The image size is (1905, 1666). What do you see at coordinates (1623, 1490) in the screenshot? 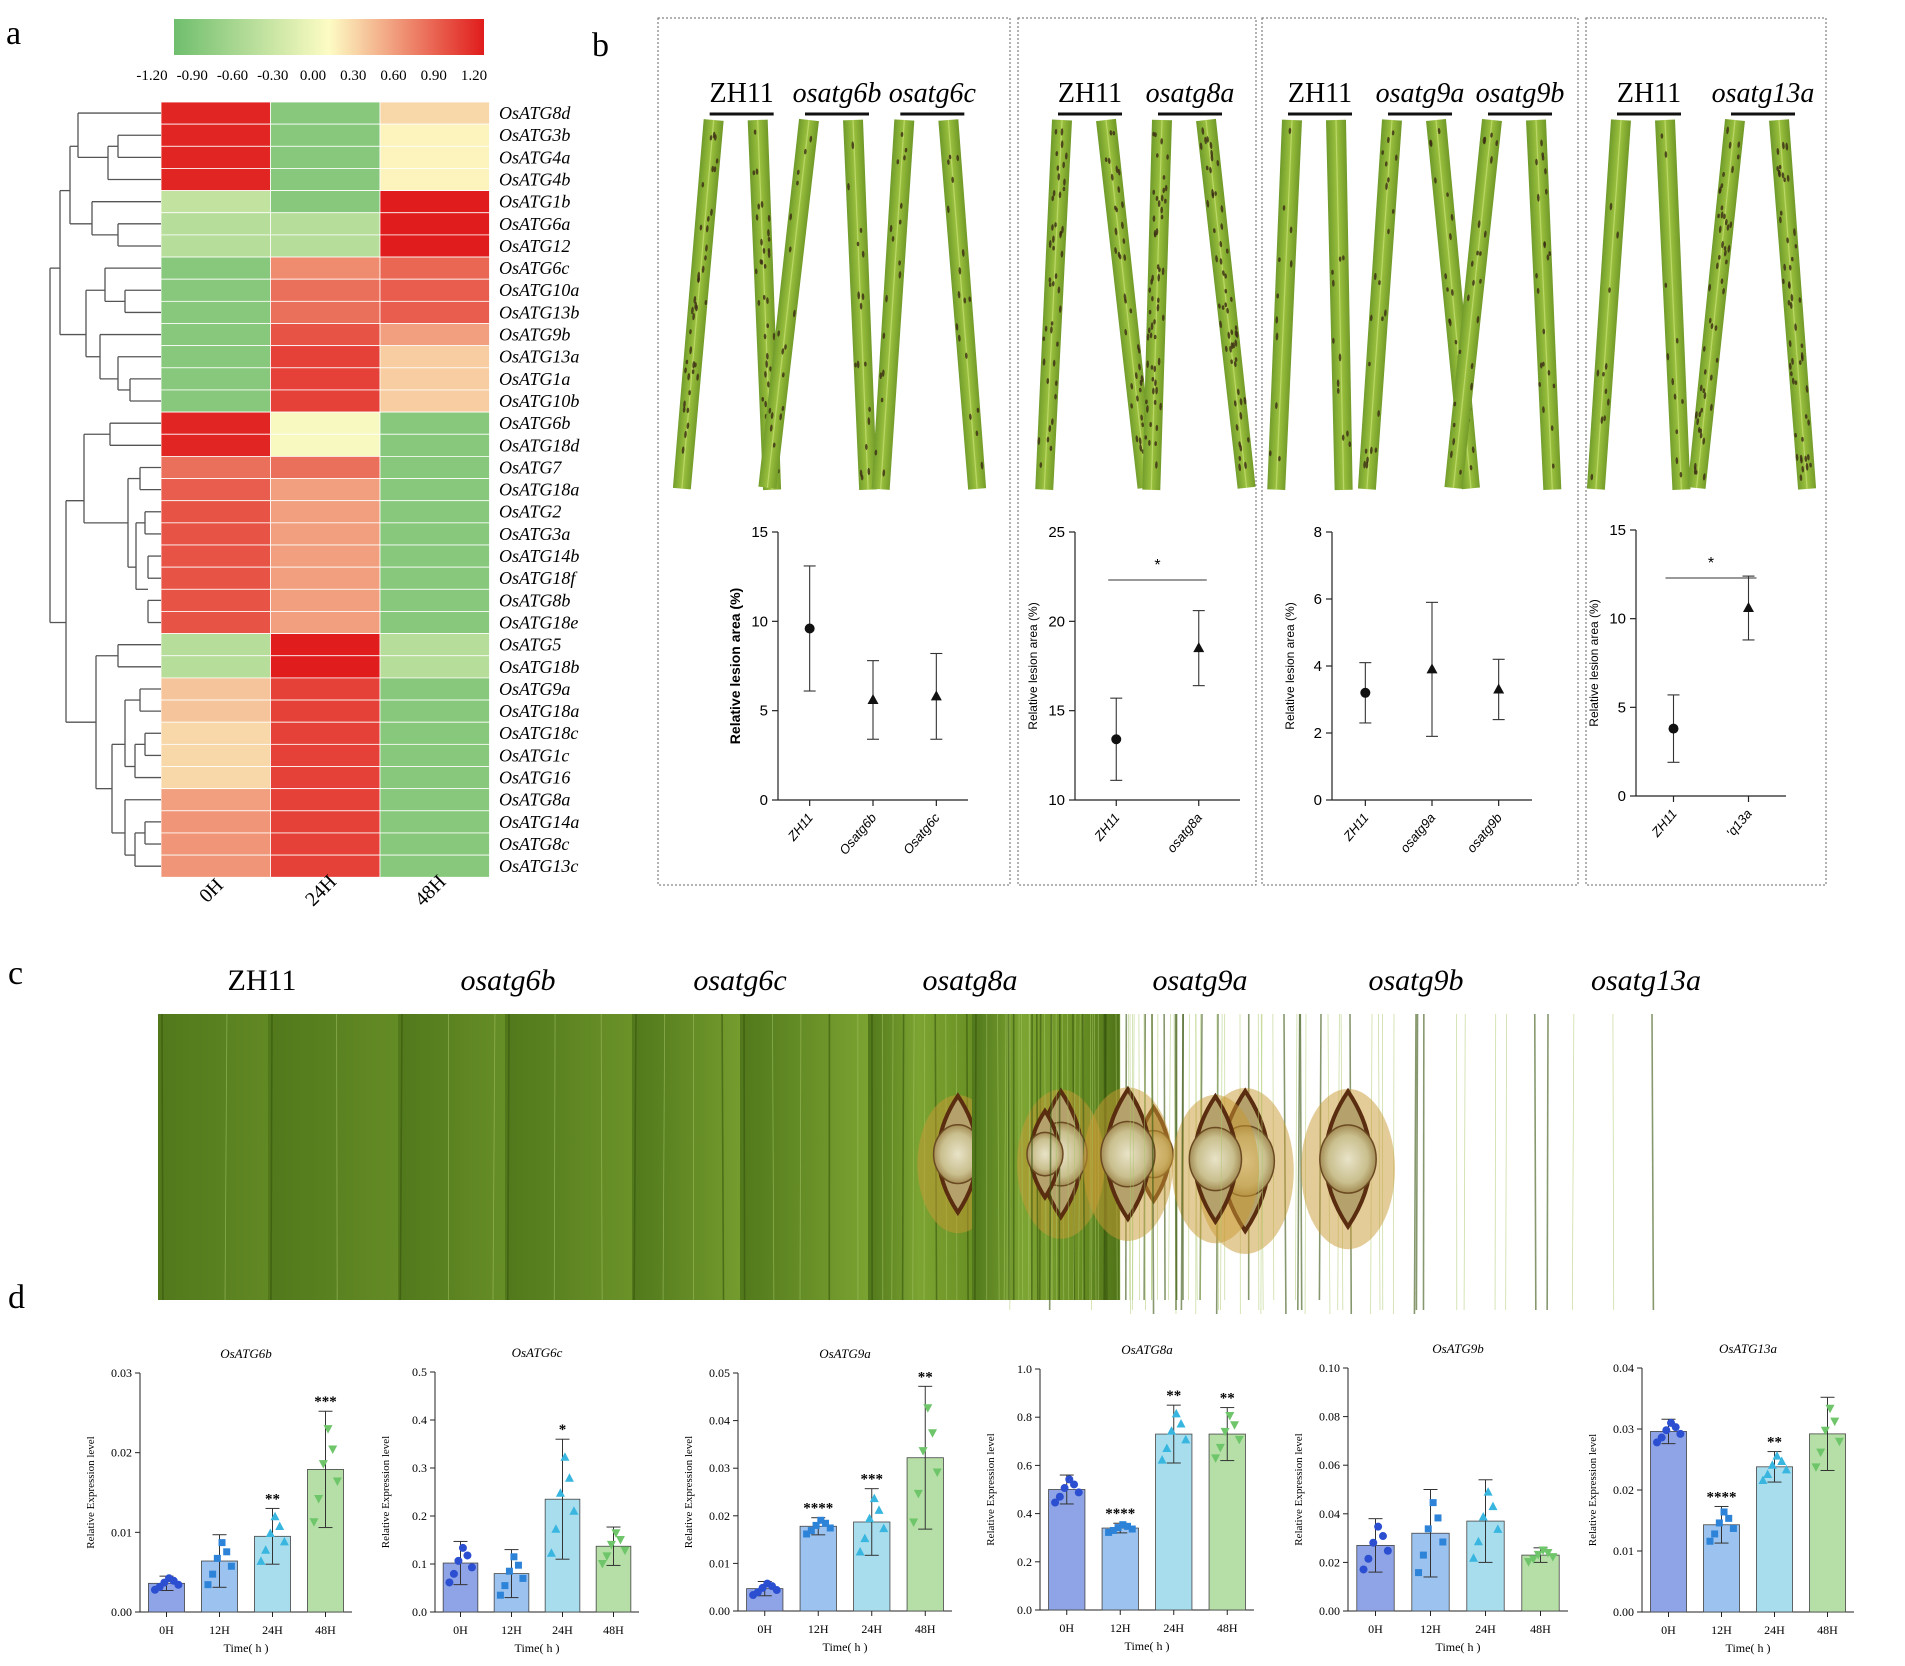
I see `y-tick-label: 0.02` at bounding box center [1623, 1490].